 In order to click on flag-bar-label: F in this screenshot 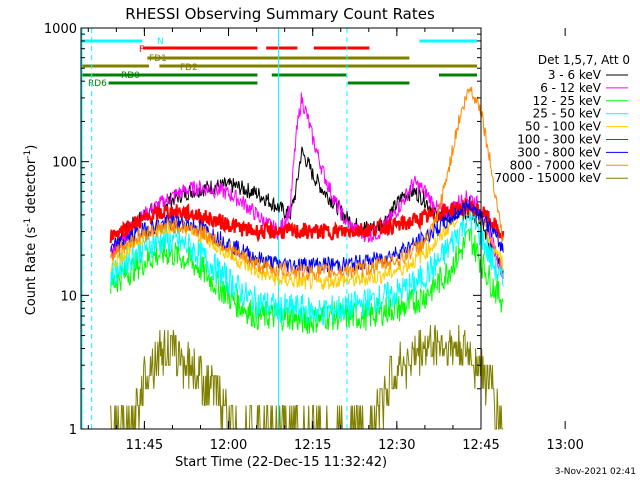, I will do `click(141, 50)`.